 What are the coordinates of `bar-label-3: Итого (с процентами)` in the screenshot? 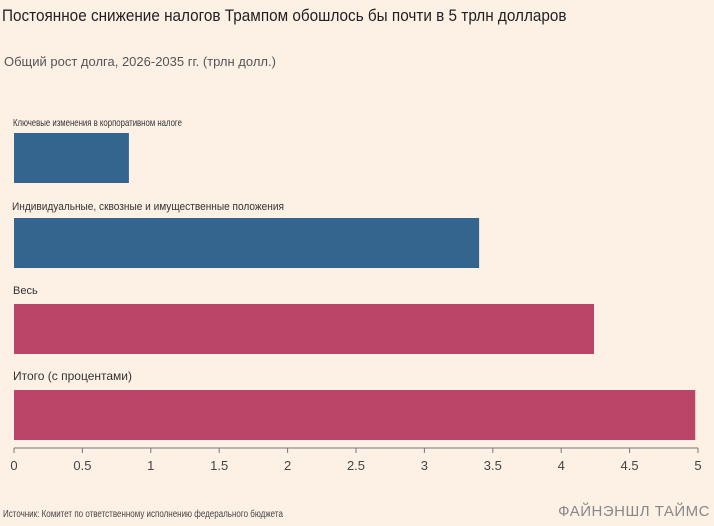 It's located at (72, 376).